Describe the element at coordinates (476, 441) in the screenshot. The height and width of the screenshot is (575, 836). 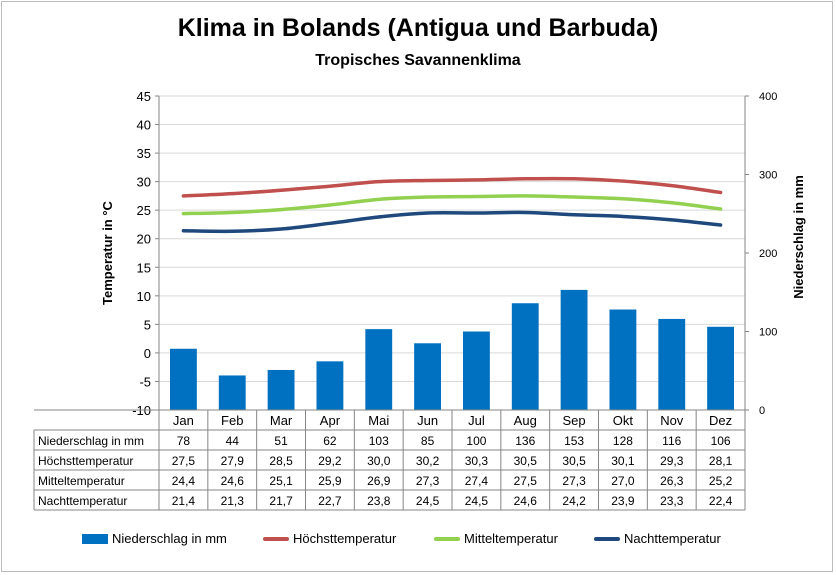
I see `data-label: 100` at that location.